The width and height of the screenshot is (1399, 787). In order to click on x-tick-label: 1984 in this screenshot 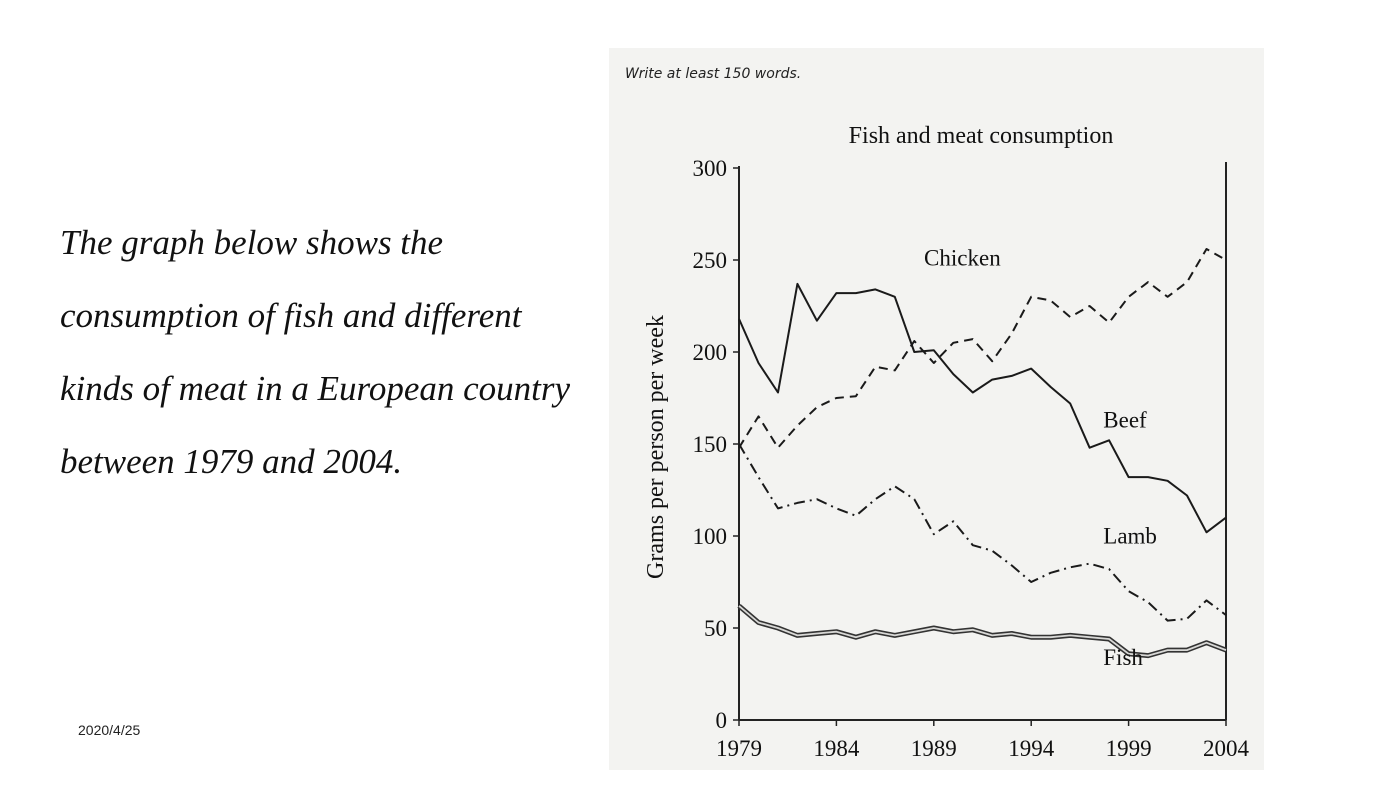, I will do `click(836, 748)`.